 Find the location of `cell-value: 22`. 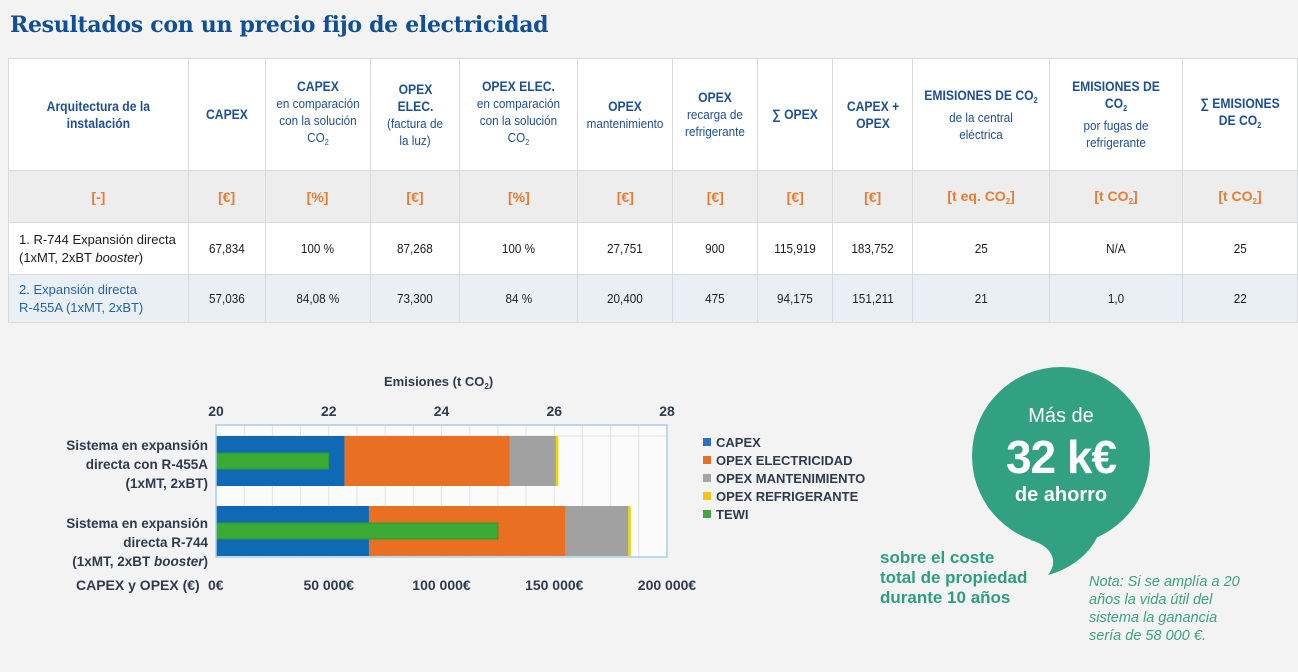

cell-value: 22 is located at coordinates (1240, 298).